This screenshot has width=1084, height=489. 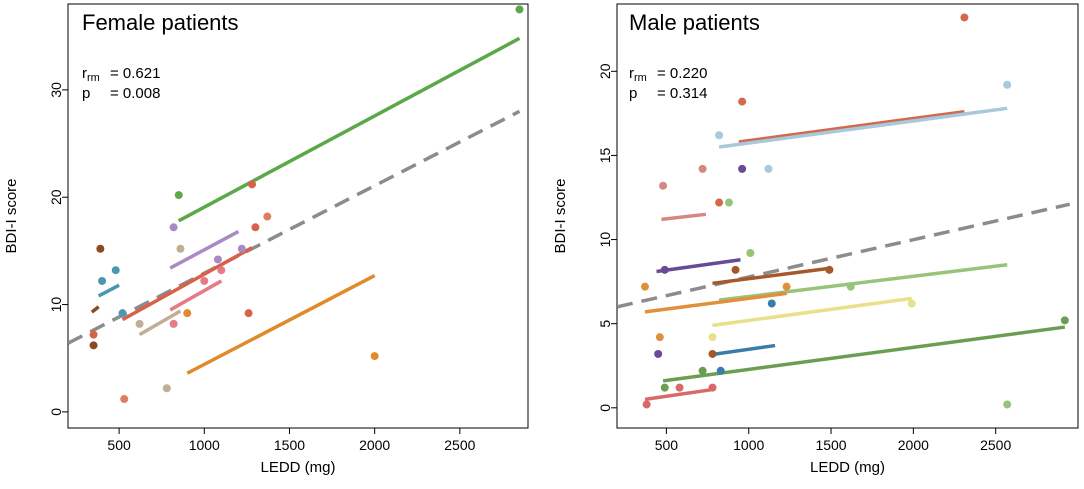 I want to click on overall-trend-line, so click(x=844, y=255).